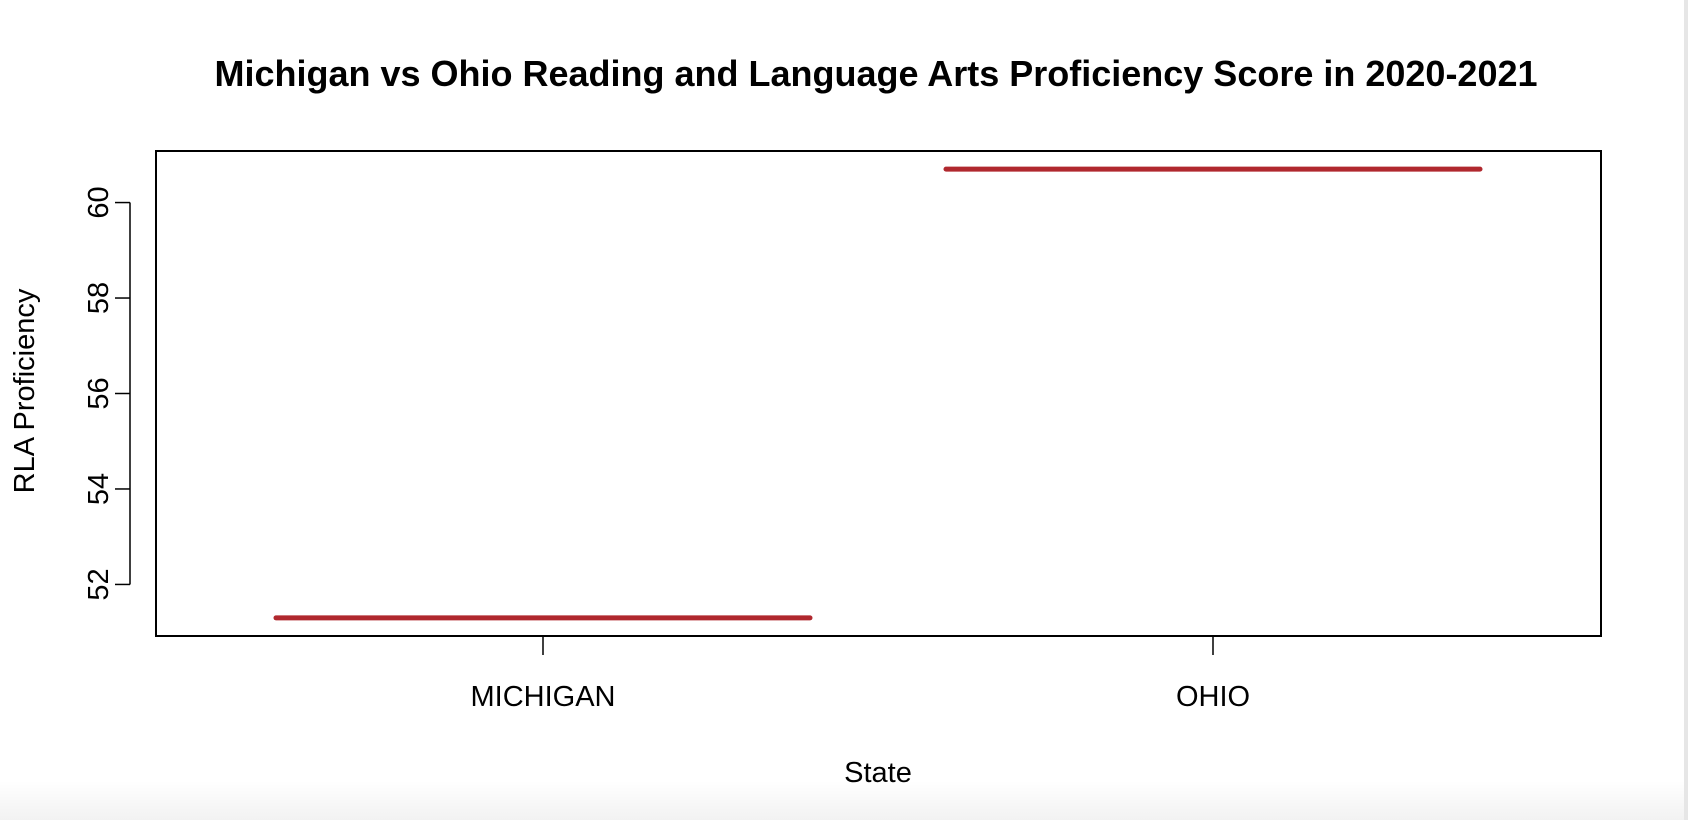  Describe the element at coordinates (1213, 697) in the screenshot. I see `x-tick-label: OHIO` at that location.